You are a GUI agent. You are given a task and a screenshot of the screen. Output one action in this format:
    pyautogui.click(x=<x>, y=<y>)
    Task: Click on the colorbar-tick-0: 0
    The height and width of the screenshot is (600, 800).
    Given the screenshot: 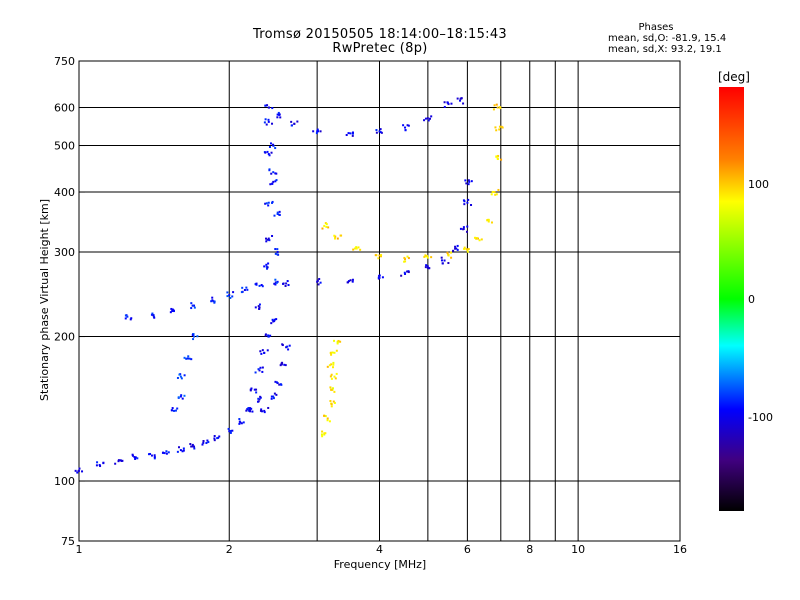 What is the action you would take?
    pyautogui.click(x=751, y=299)
    